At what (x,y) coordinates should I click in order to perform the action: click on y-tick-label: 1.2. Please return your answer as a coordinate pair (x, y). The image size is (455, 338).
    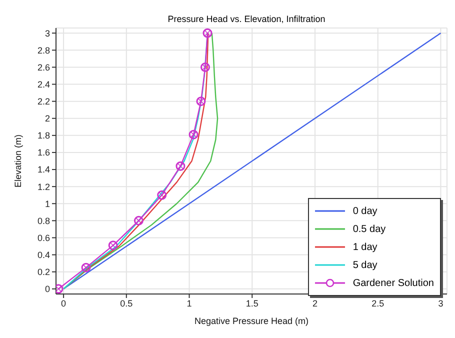
    Looking at the image, I should click on (43, 187).